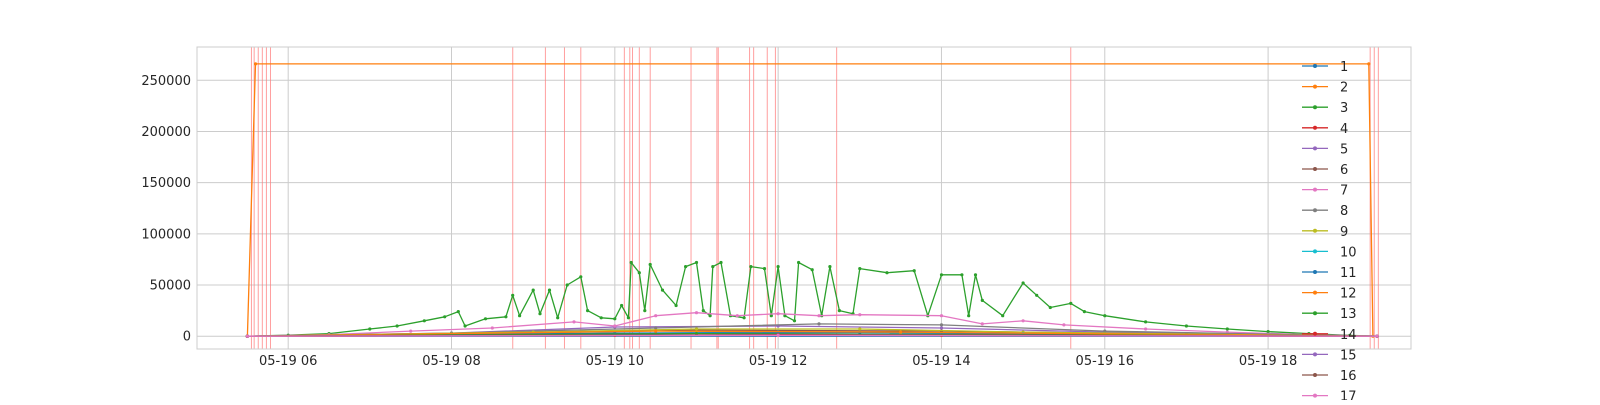 The image size is (1600, 405). What do you see at coordinates (615, 361) in the screenshot?
I see `x-tick-label: 05-19 10` at bounding box center [615, 361].